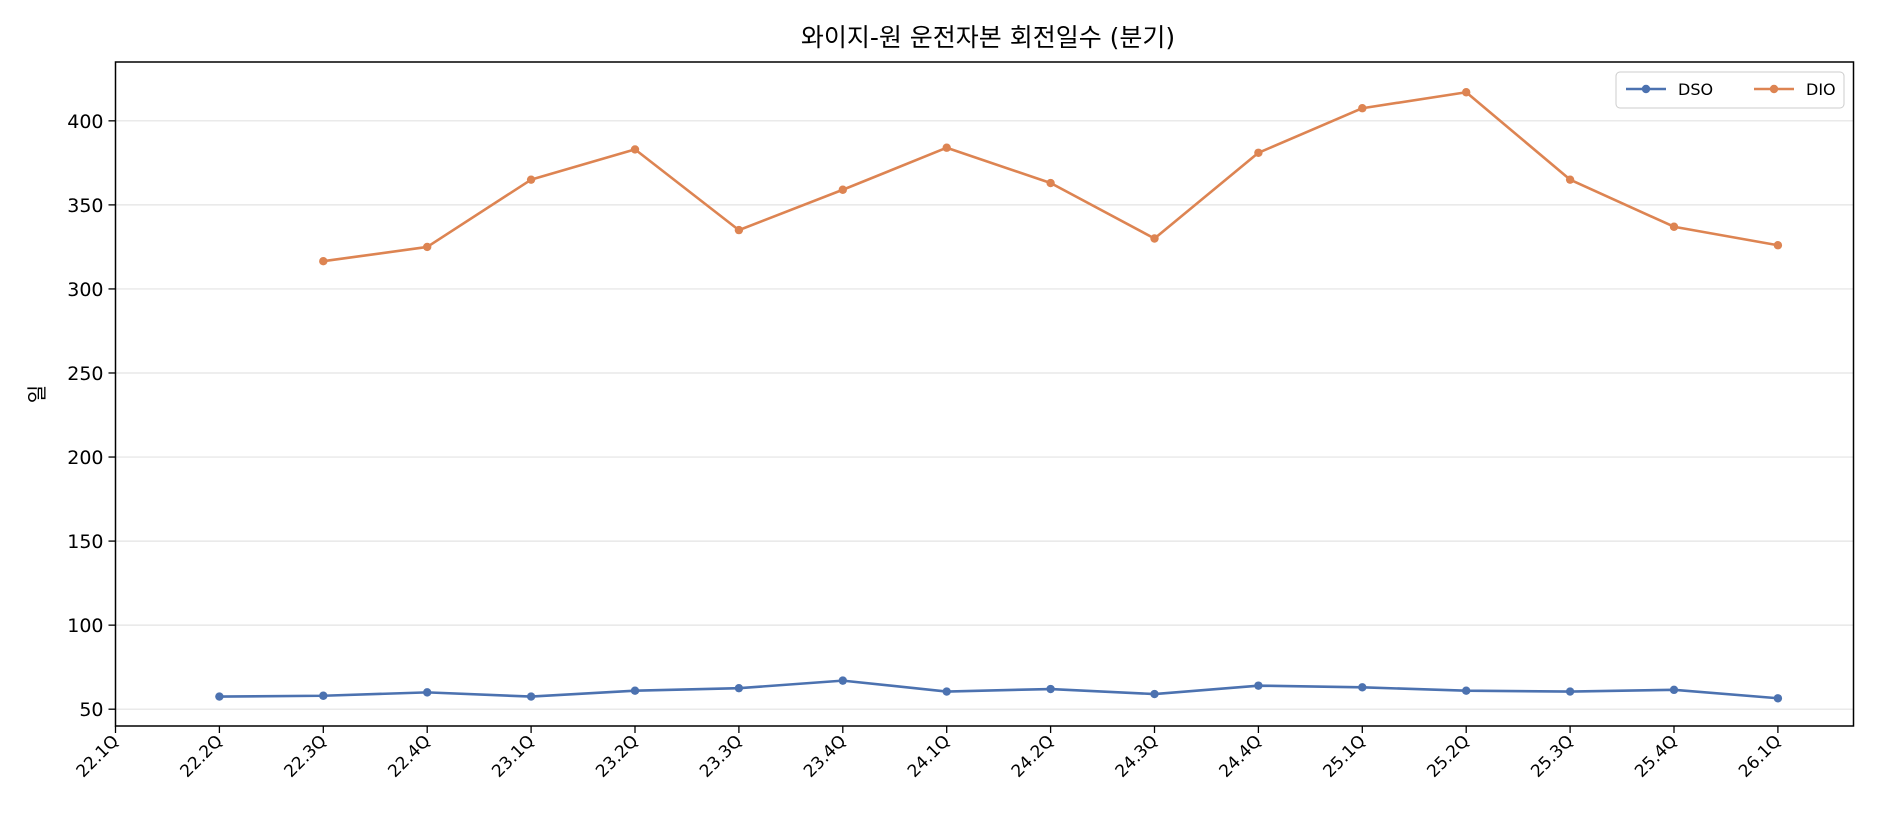 The image size is (1878, 816). Describe the element at coordinates (85, 458) in the screenshot. I see `y-tick-label: 200` at that location.